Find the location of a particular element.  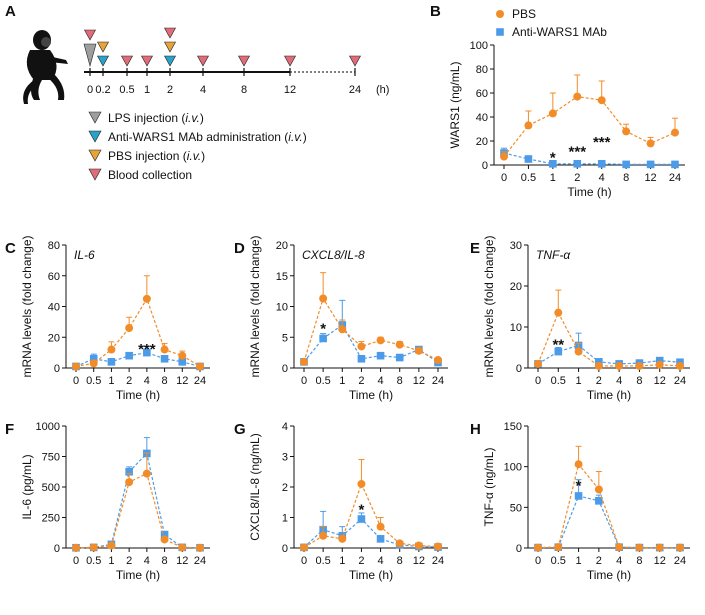

y-tick-label: 20 is located at coordinates (54, 338).